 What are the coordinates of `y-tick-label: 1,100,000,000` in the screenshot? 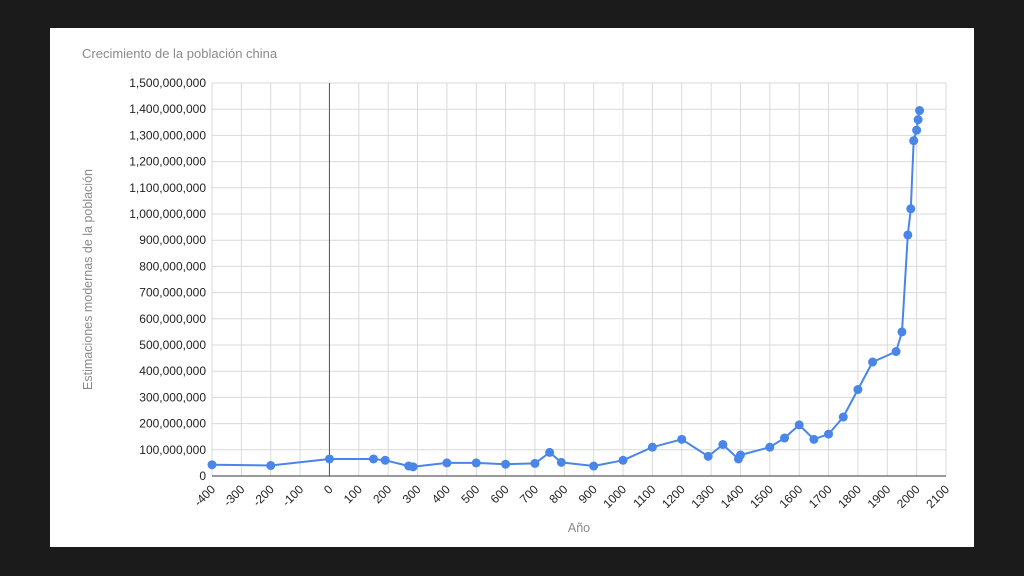 It's located at (167, 188).